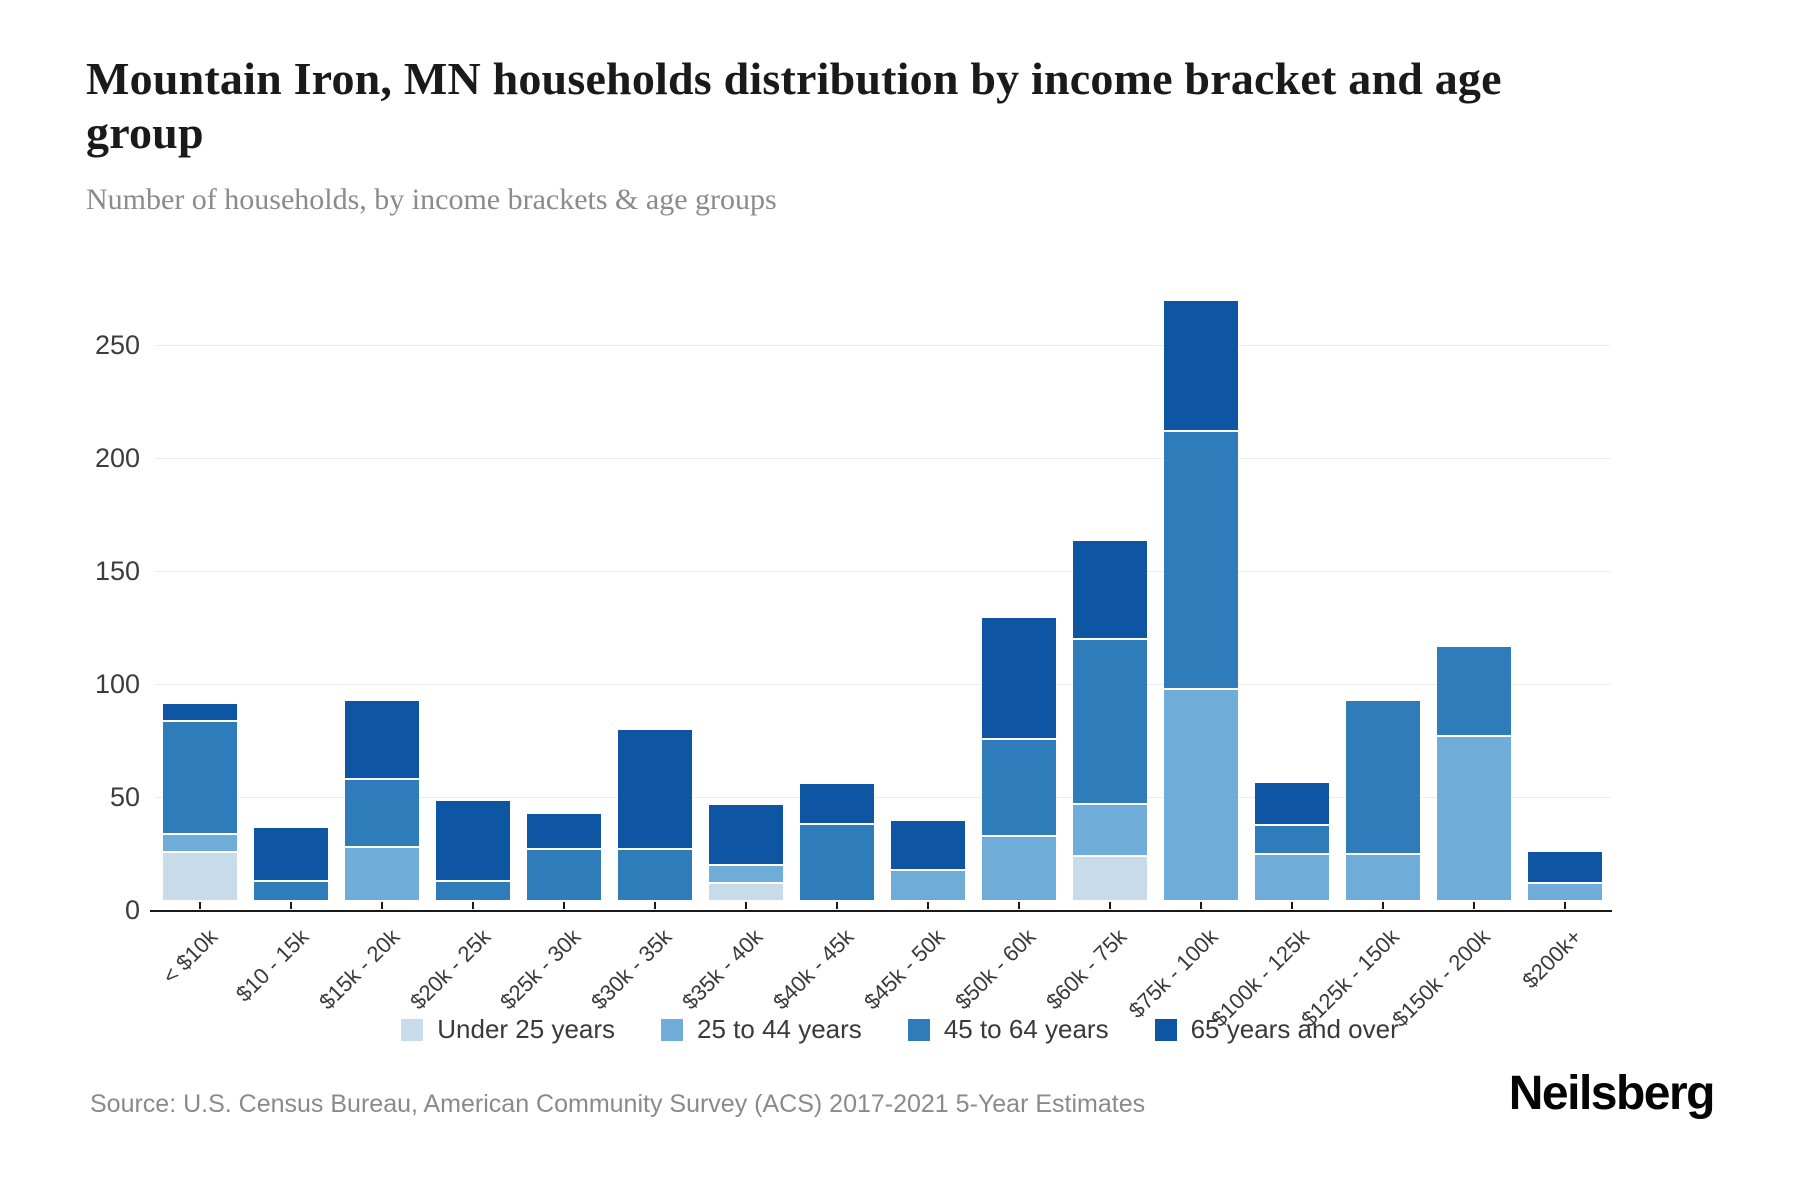 This screenshot has width=1800, height=1200. I want to click on bar-$25k - 30k, so click(564, 857).